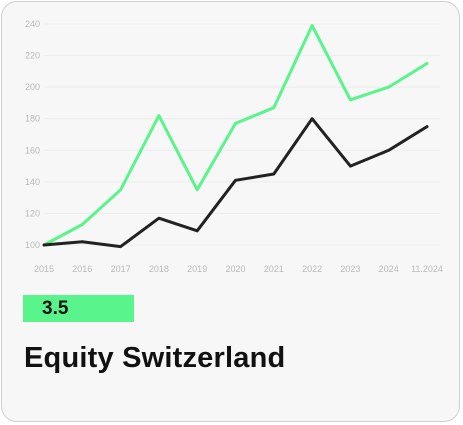 Image resolution: width=463 pixels, height=425 pixels. I want to click on y-tick-label: 240, so click(32, 24).